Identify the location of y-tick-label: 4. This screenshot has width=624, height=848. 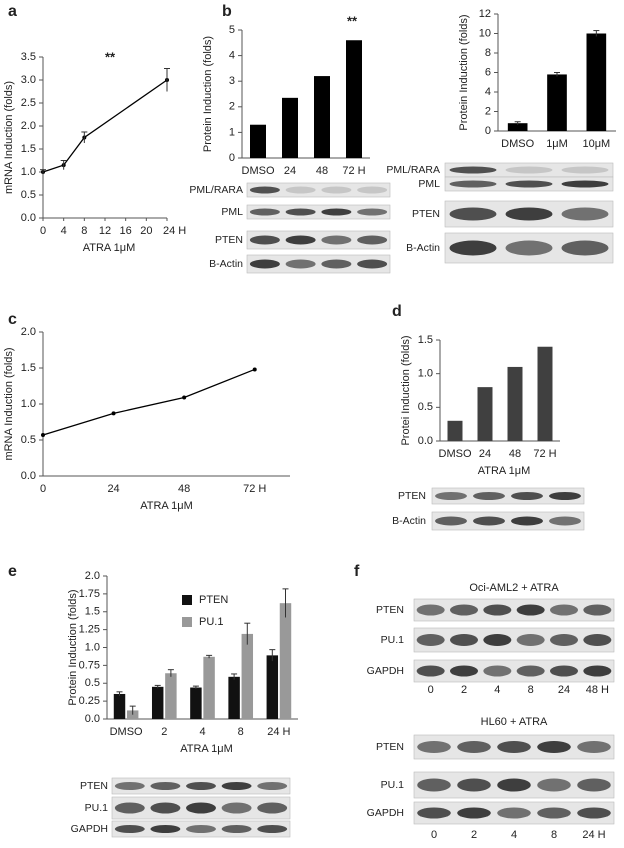
(488, 92).